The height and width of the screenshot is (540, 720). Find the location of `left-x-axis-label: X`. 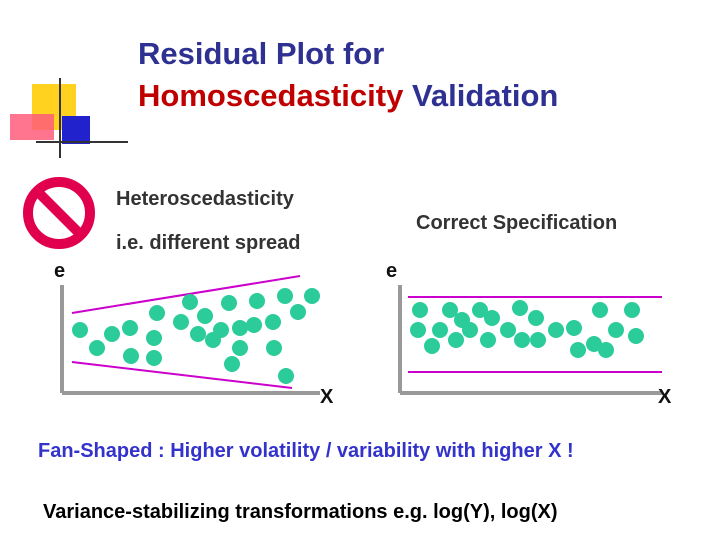

left-x-axis-label: X is located at coordinates (327, 397).